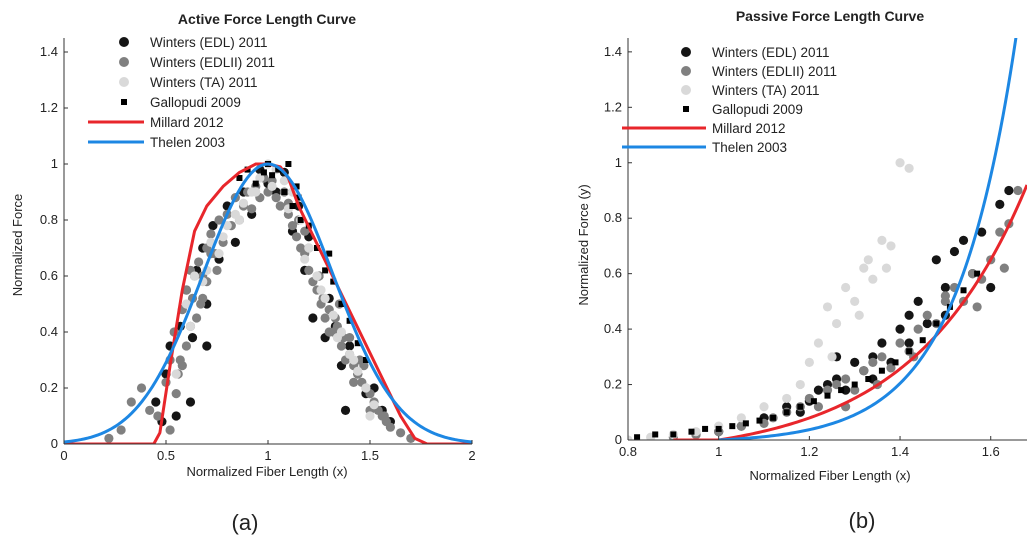  I want to click on chart-a-ytick-label: 0, so click(54, 443).